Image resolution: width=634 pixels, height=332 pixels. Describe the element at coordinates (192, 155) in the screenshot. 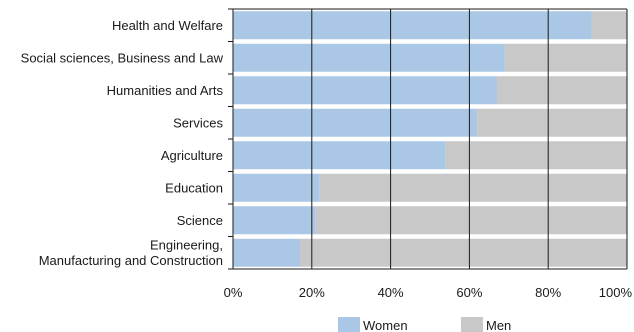

I see `category-label-5: Agriculture` at that location.